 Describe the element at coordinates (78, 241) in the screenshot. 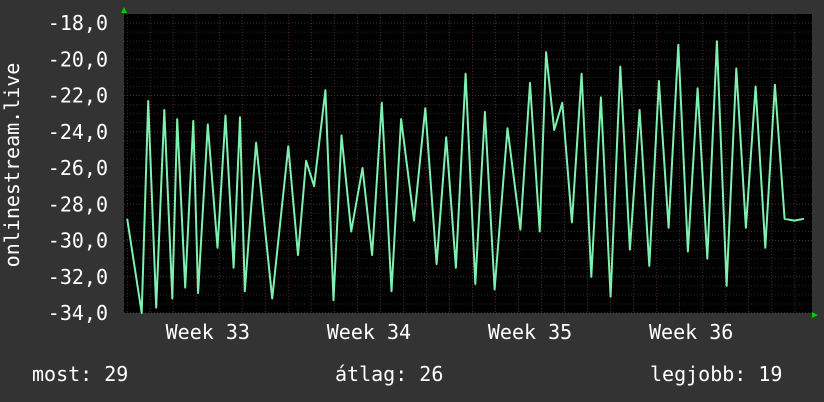

I see `y-tick-label: -30,0` at that location.